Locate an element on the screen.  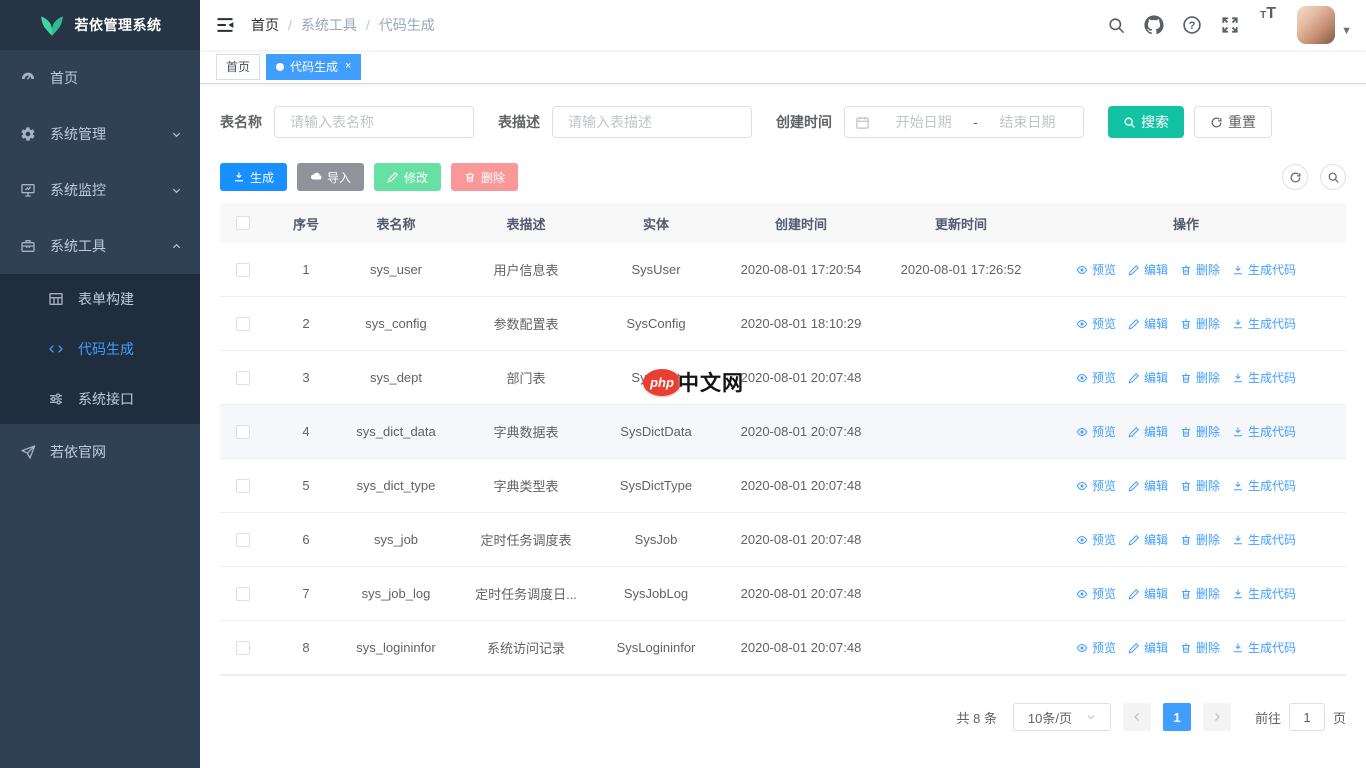
help-icon: ? is located at coordinates (1192, 25).